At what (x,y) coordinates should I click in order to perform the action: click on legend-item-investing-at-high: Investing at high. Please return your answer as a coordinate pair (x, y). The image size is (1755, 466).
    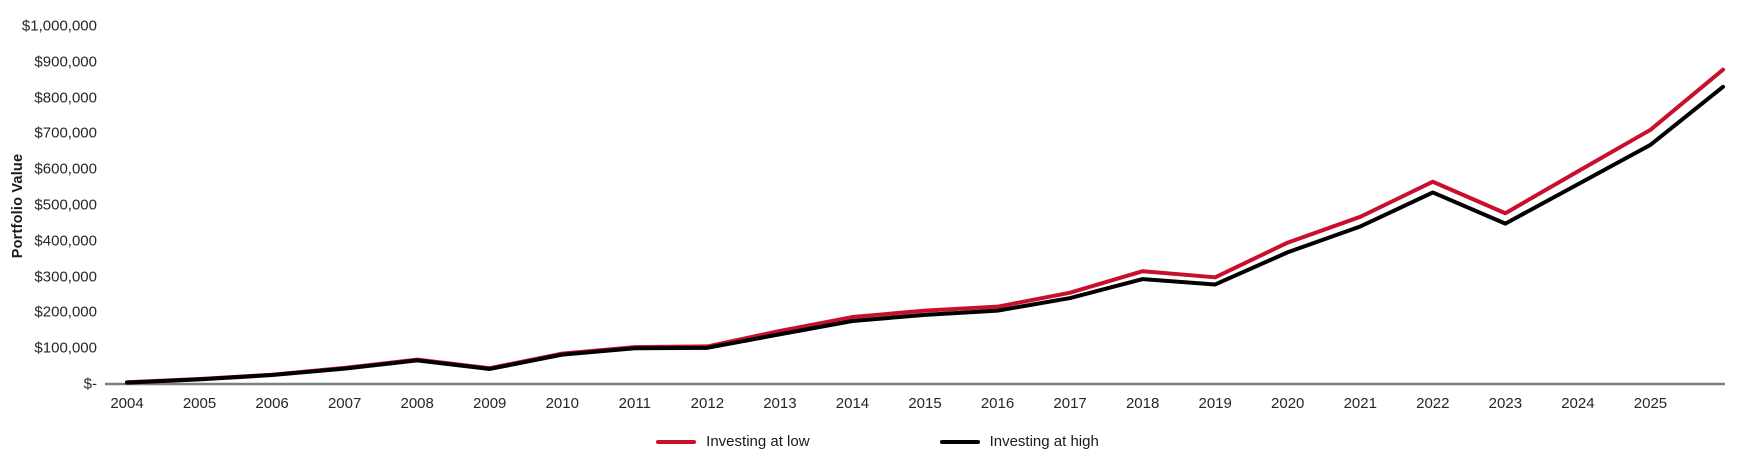
    Looking at the image, I should click on (1019, 441).